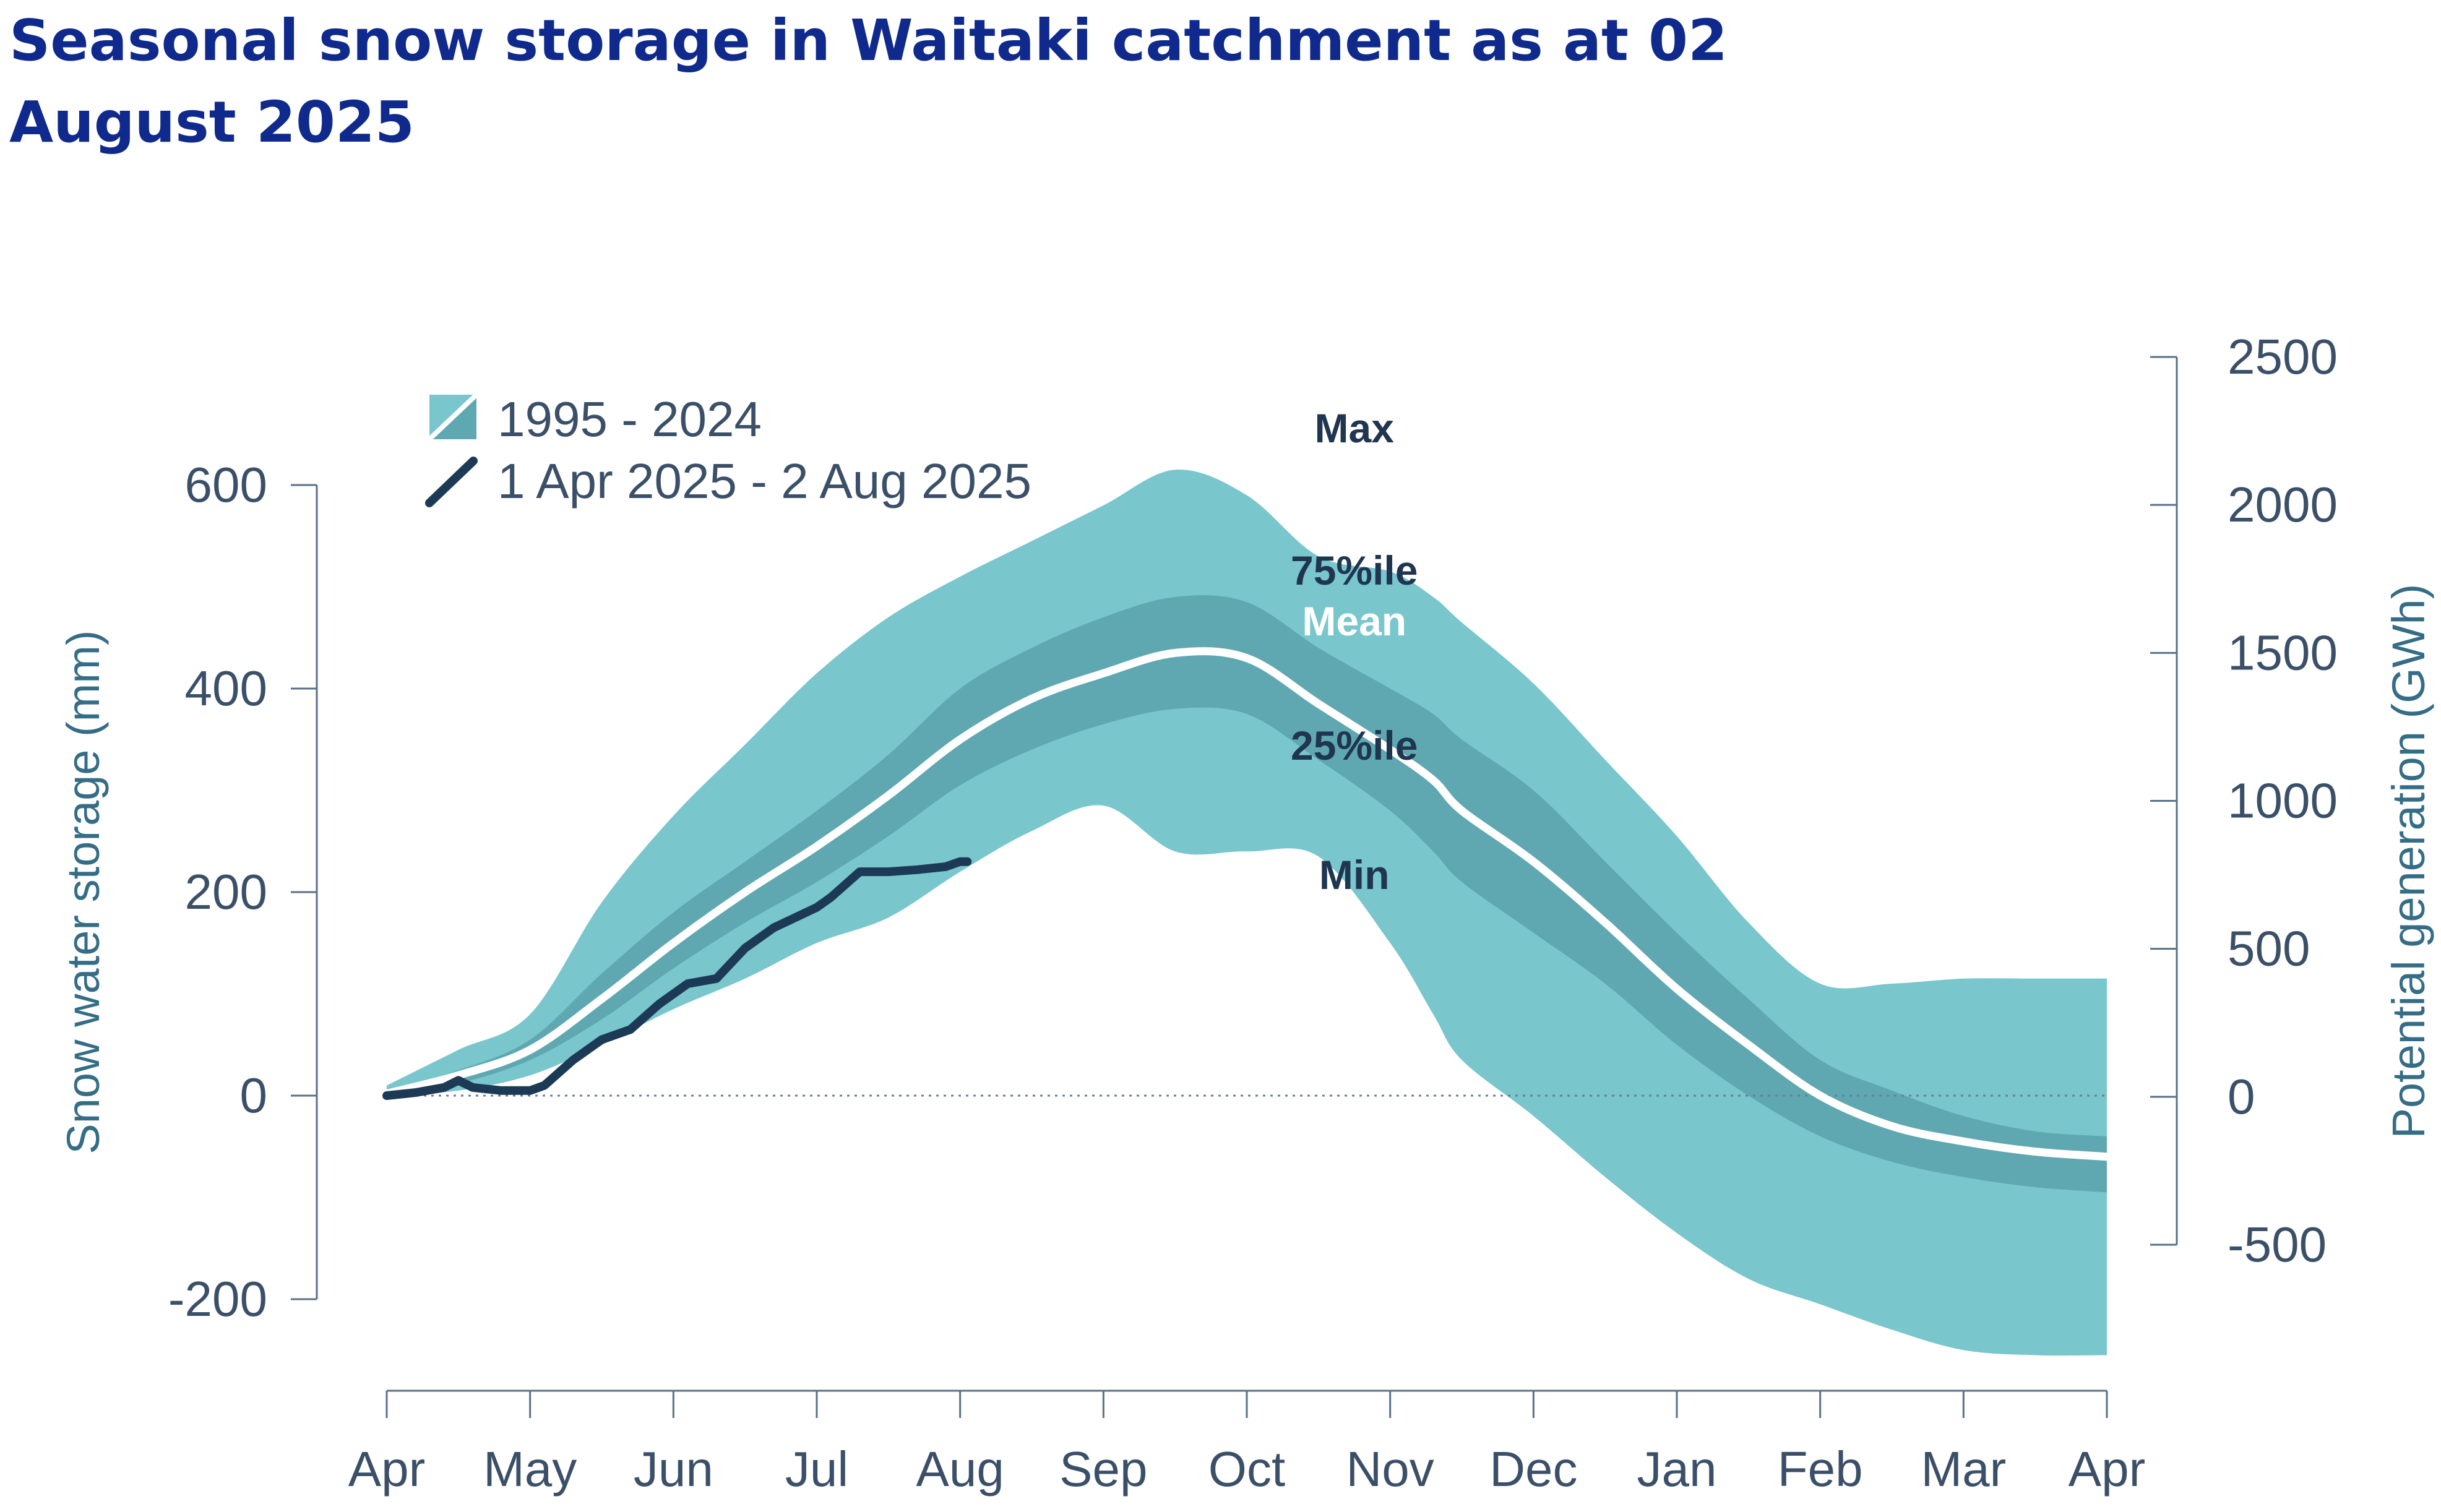 This screenshot has width=2441, height=1512. Describe the element at coordinates (629, 419) in the screenshot. I see `legend-label-band: 1995 - 2024` at that location.